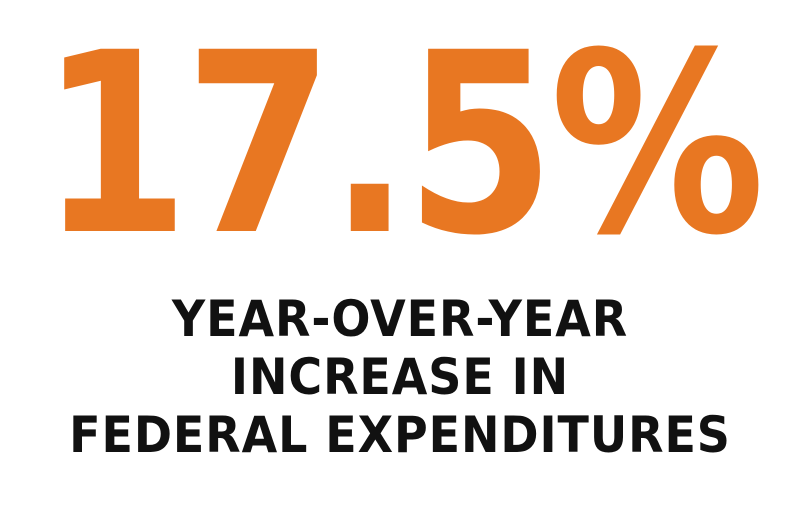 This screenshot has height=508, width=800. I want to click on caption-line-1: YEAR-OVER-YEAR, so click(400, 319).